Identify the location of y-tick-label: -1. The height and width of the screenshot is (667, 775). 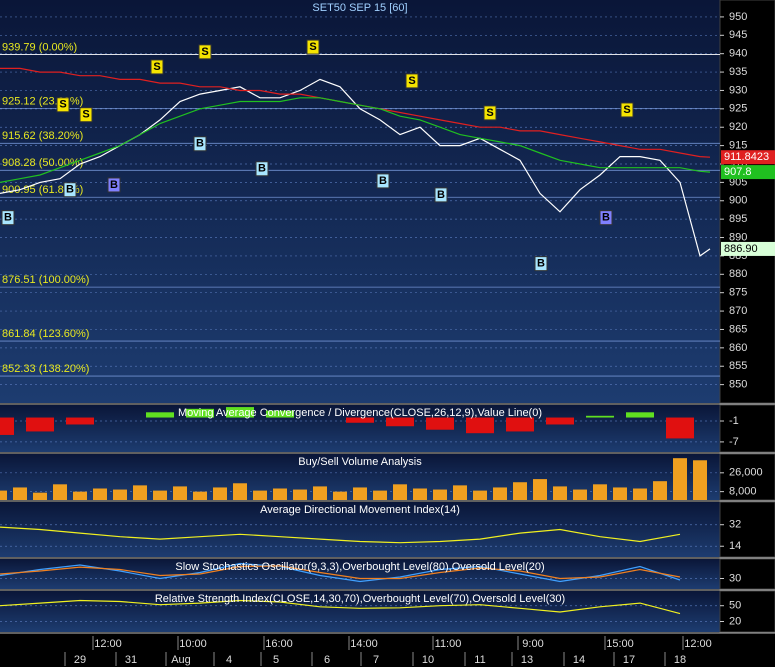
(734, 421).